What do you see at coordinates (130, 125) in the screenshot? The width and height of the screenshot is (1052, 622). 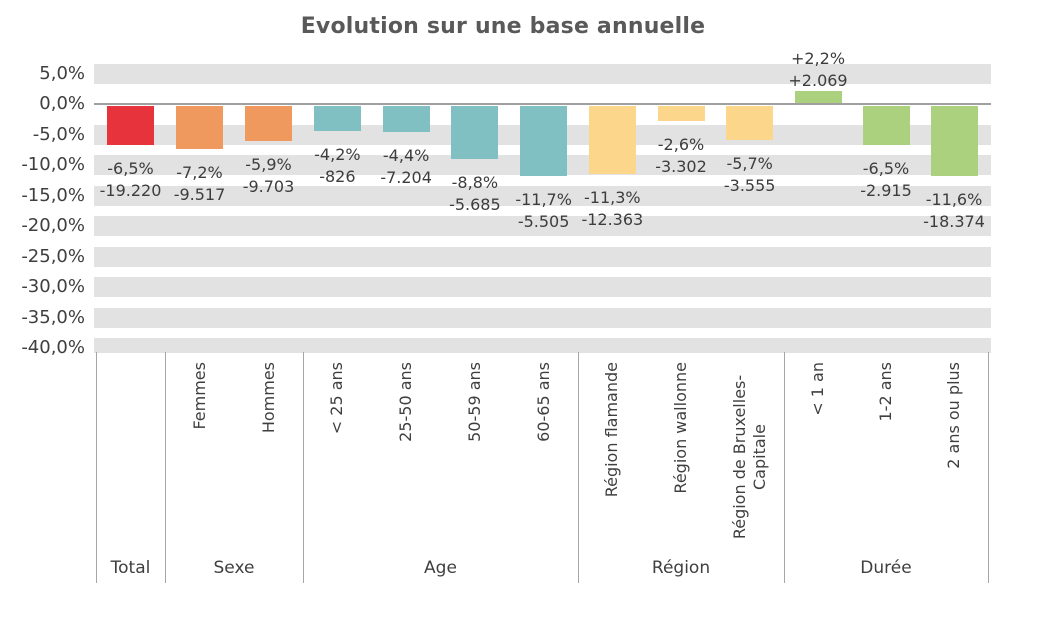 I see `bar-total` at bounding box center [130, 125].